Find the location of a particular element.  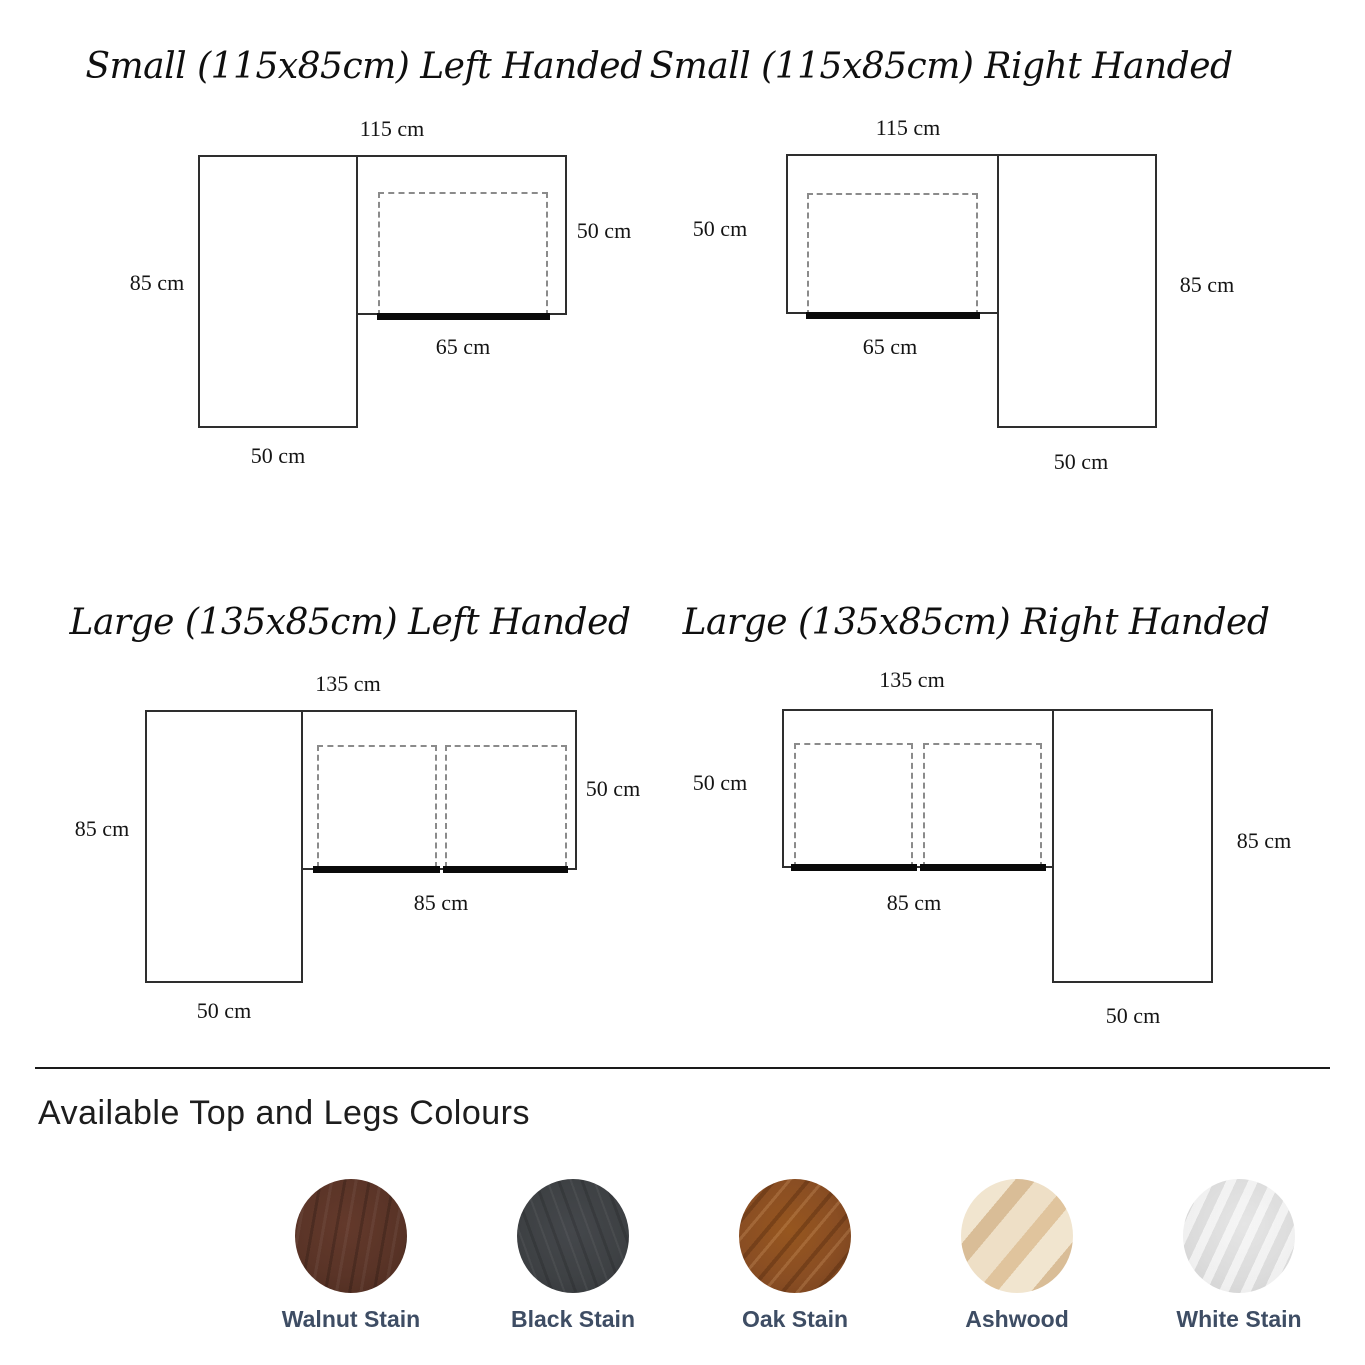

swatch-ashwood: Ashwood is located at coordinates (1017, 1256).